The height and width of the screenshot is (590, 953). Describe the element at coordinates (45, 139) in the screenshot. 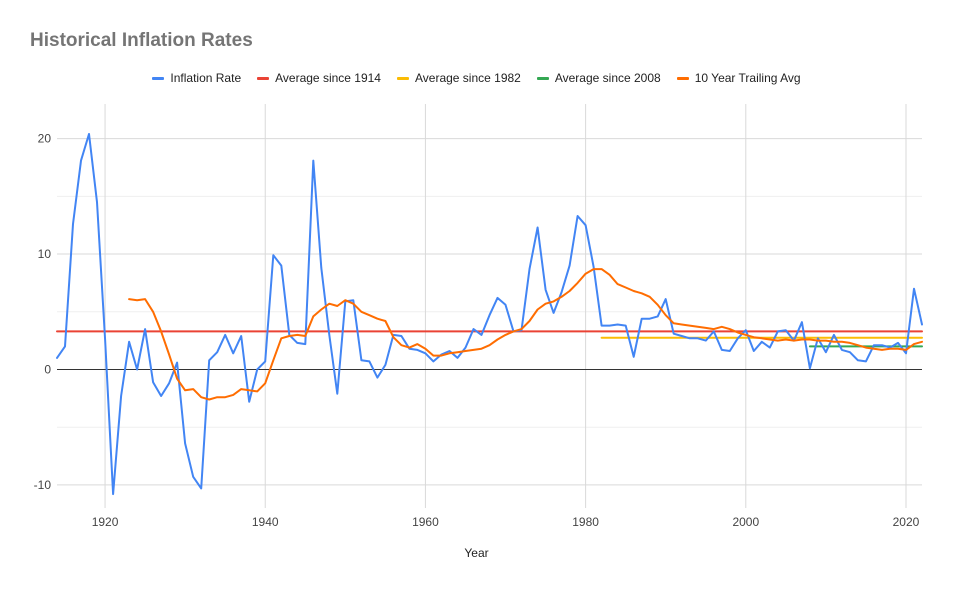

I see `y-tick-label: 20` at that location.